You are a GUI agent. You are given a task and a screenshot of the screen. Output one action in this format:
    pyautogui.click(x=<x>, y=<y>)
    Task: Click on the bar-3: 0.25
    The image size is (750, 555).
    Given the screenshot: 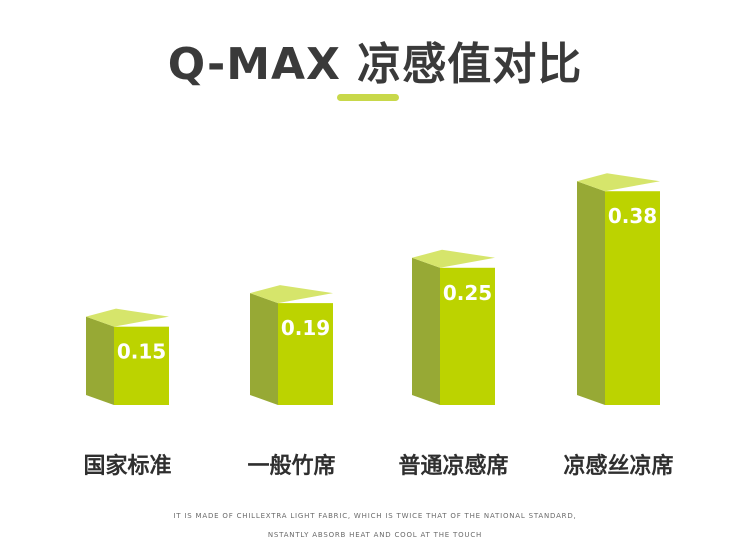 What is the action you would take?
    pyautogui.click(x=453, y=327)
    